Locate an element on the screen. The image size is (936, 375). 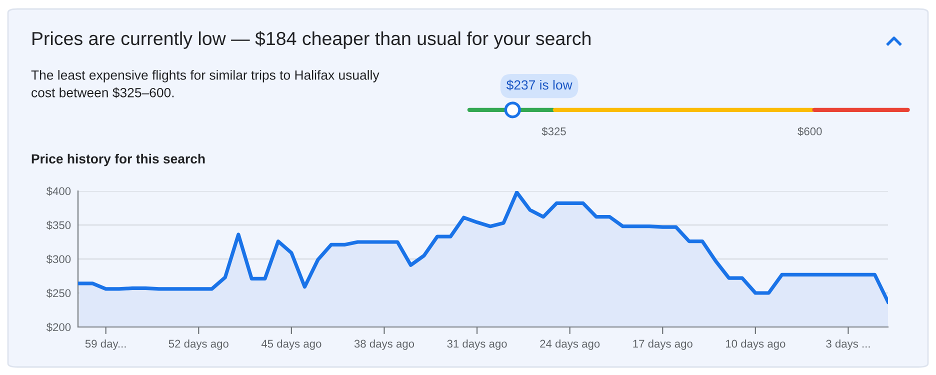
x-tick-label: 45 days ago is located at coordinates (291, 345).